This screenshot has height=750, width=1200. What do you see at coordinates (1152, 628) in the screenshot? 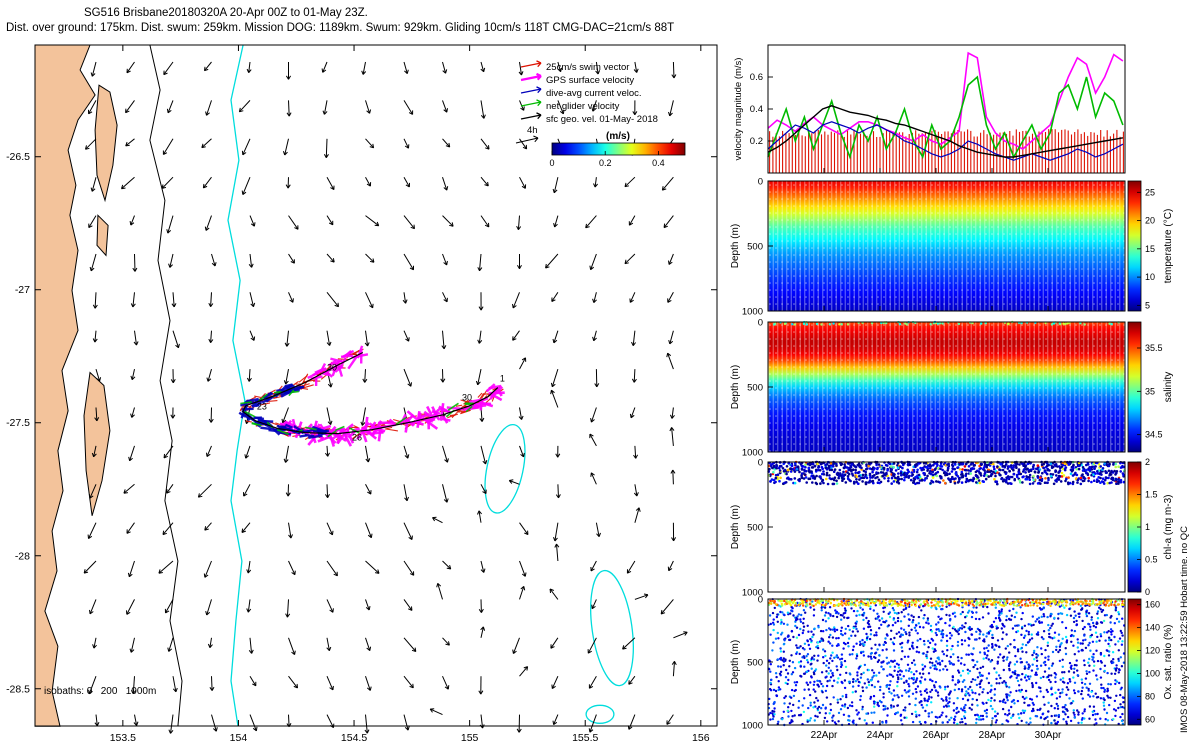
I see `colorbar-tick-label: 140` at bounding box center [1152, 628].